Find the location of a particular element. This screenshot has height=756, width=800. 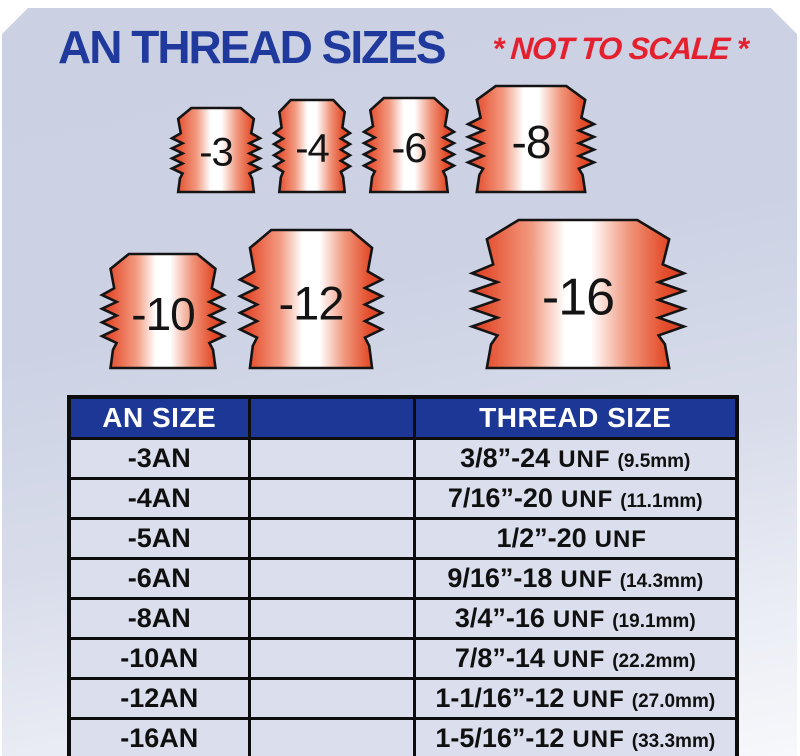

thread-size-cell: 1-1/16”-12 UNF (27.0mm) is located at coordinates (575, 698).